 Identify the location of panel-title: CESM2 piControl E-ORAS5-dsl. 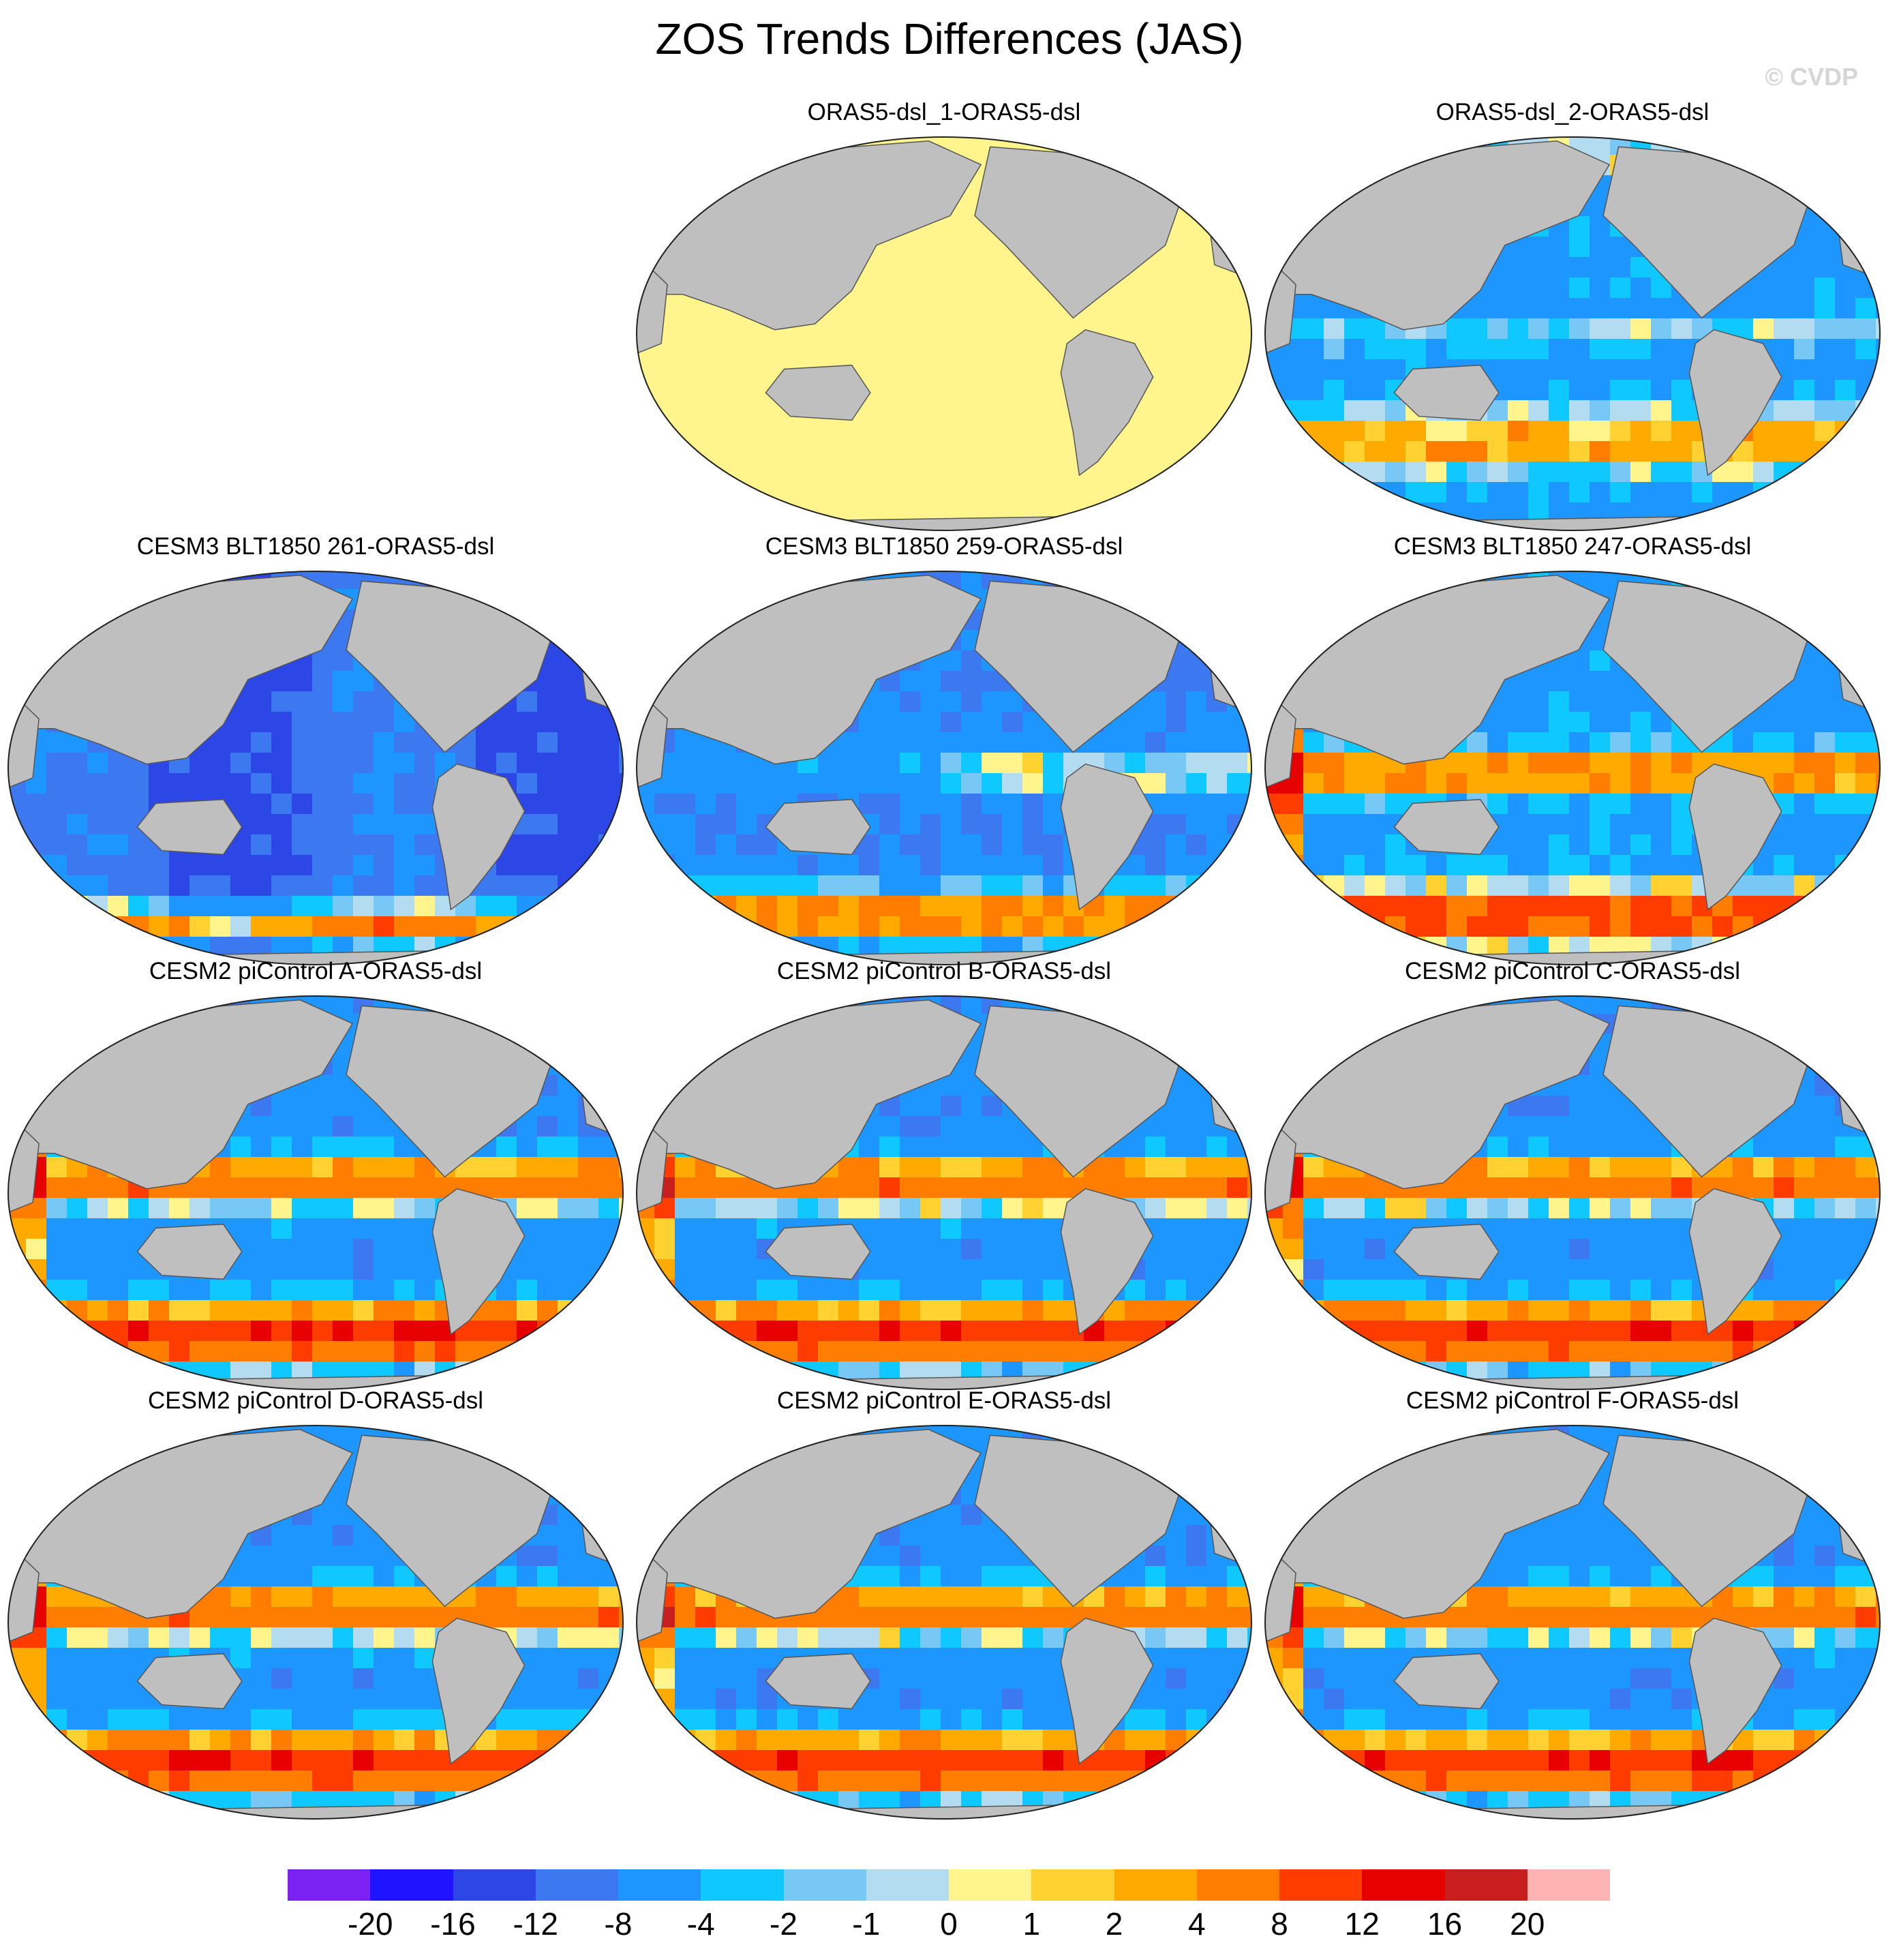
(944, 1400).